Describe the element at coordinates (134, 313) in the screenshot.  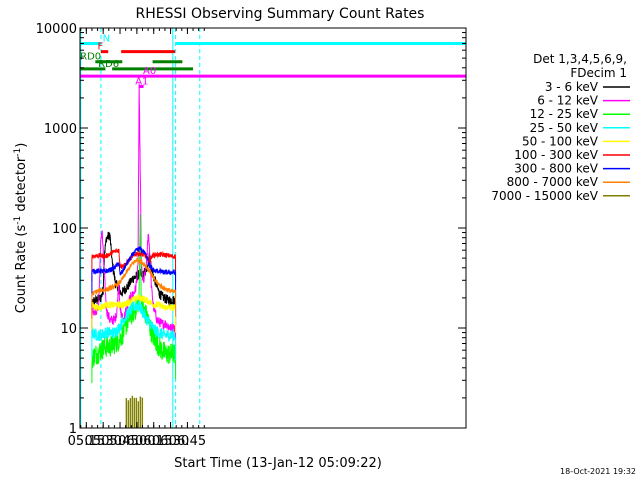
I see `series-line-50-100-kev` at that location.